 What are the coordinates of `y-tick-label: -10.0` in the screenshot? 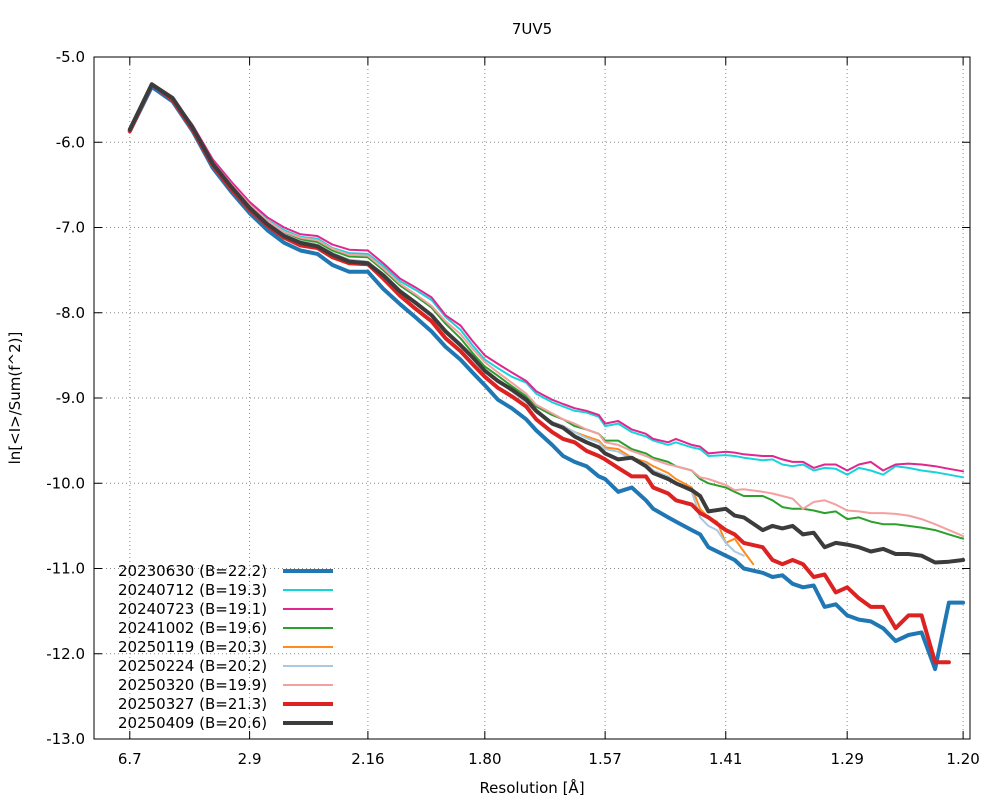 It's located at (65, 483).